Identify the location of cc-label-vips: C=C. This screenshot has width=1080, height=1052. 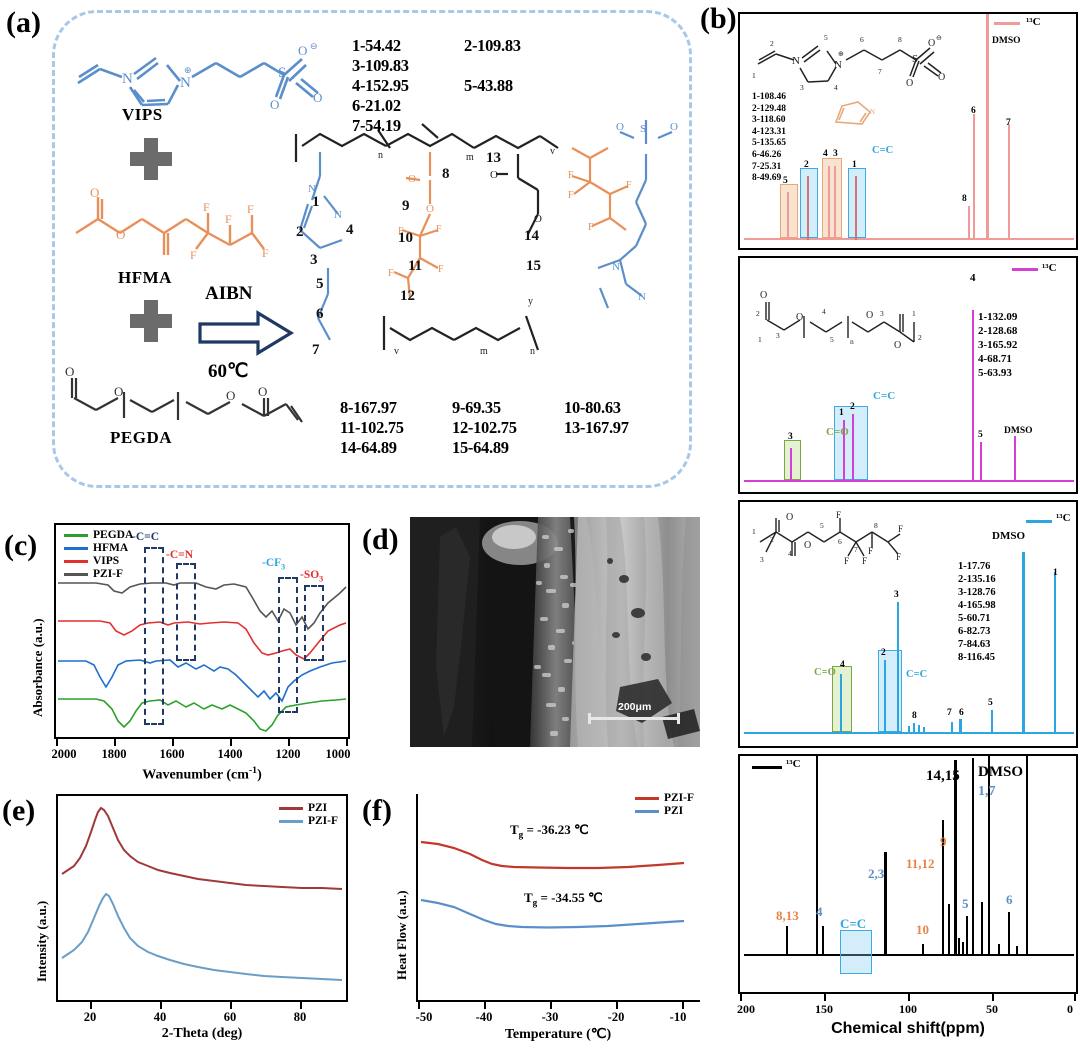
(883, 150).